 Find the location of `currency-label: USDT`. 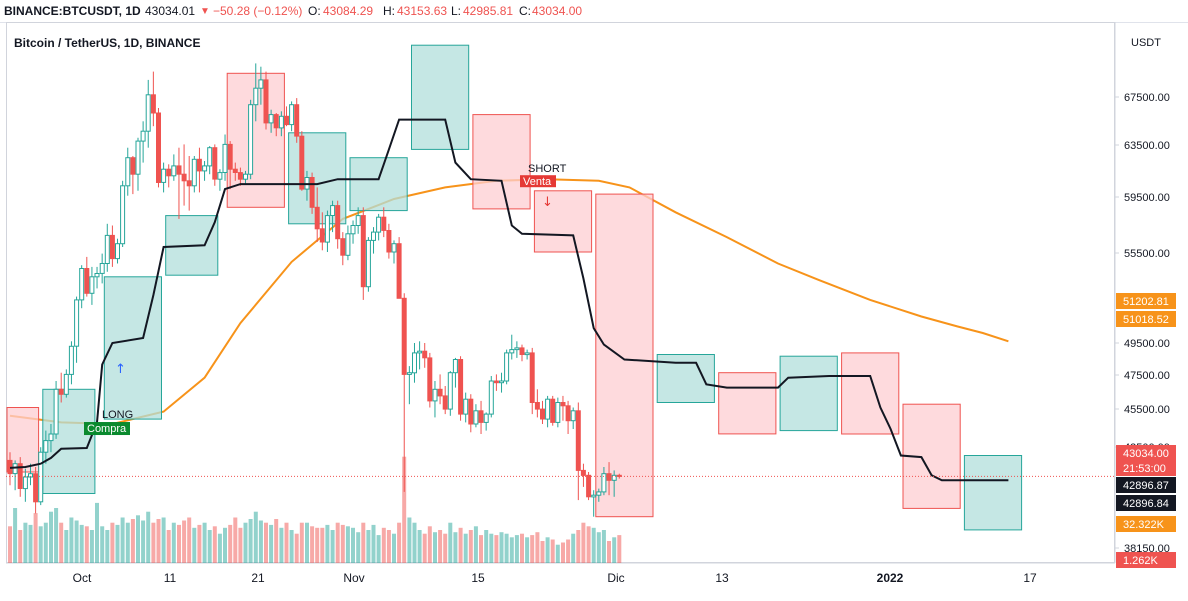

currency-label: USDT is located at coordinates (1146, 43).